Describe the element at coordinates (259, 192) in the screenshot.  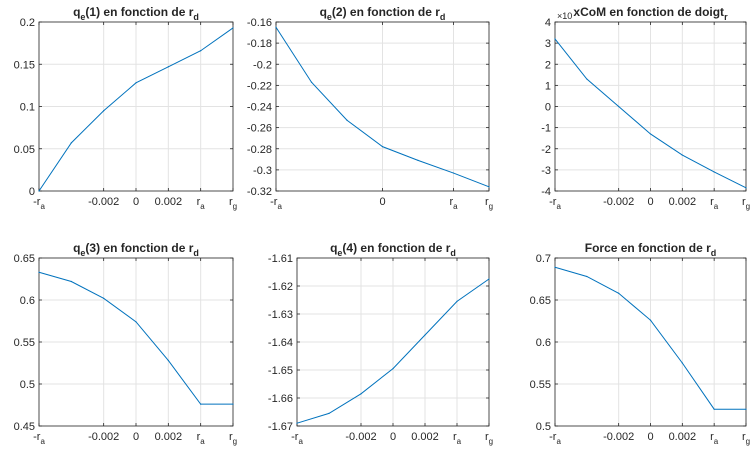
I see `y-tick-label: -0.32` at that location.